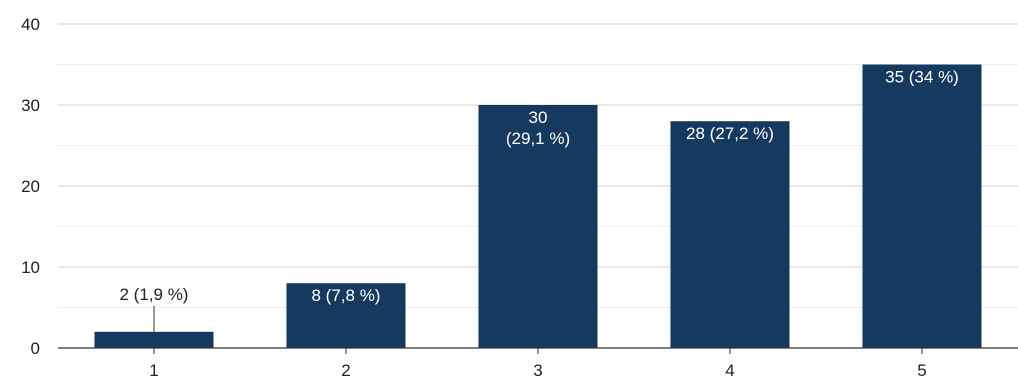 The height and width of the screenshot is (381, 1018). Describe the element at coordinates (30, 267) in the screenshot. I see `y-tick-label: 10` at that location.